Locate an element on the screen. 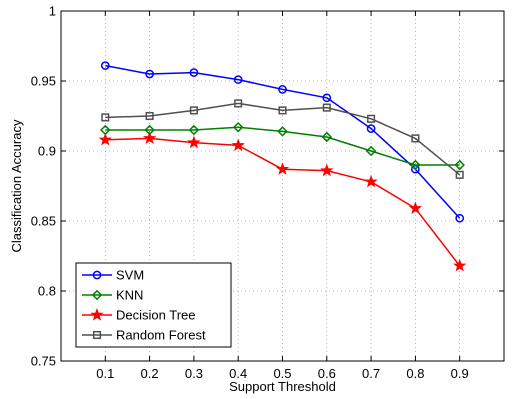 The image size is (514, 399). x-tick-label: 0.9 is located at coordinates (460, 373).